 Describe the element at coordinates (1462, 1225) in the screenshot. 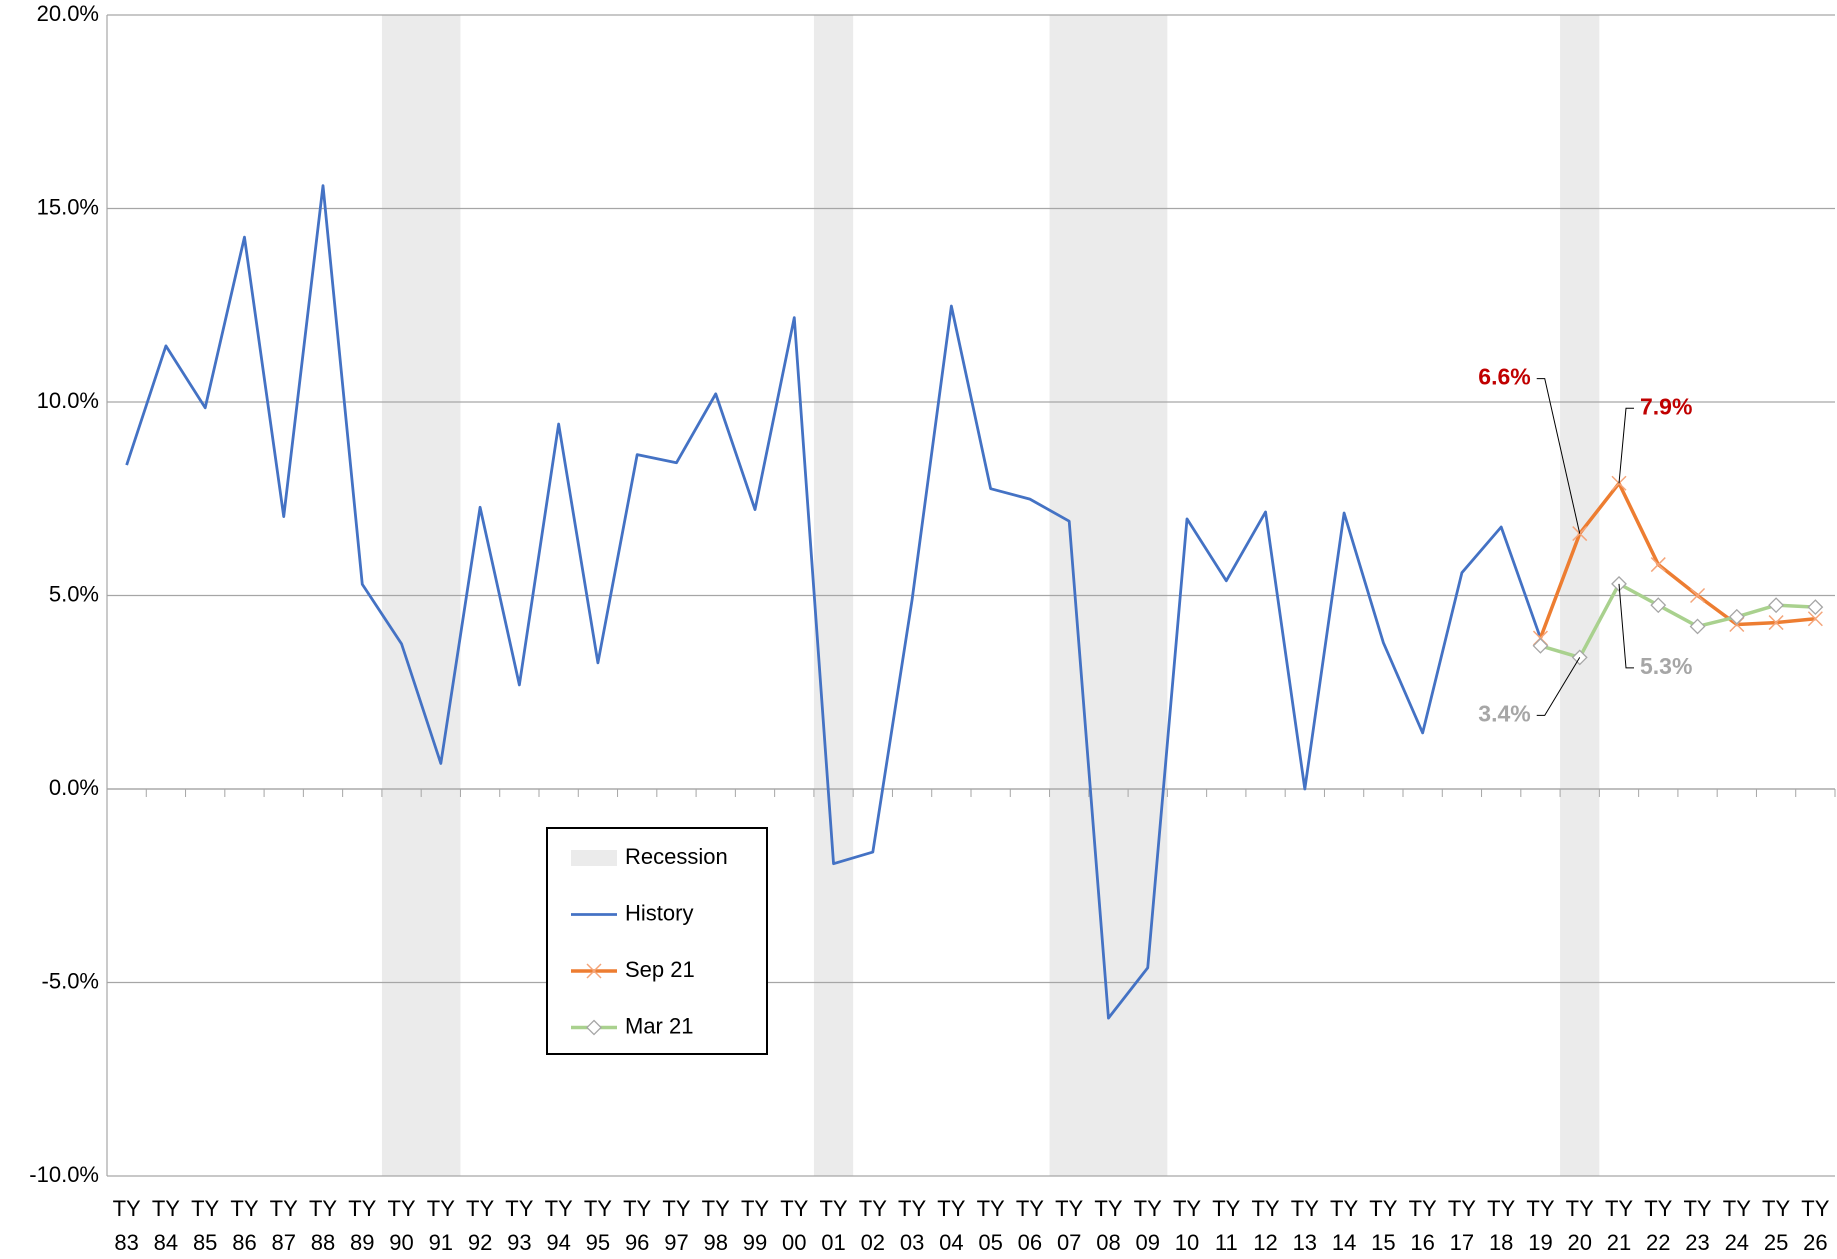

I see `x-tick-label: TY 17` at that location.